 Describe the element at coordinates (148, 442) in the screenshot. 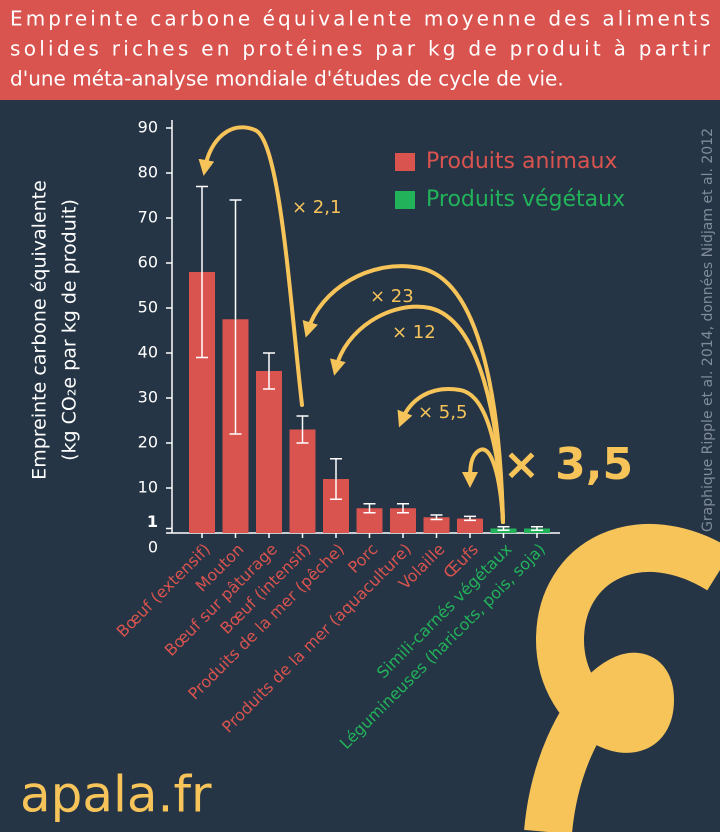

I see `y-tick-label: 20` at that location.